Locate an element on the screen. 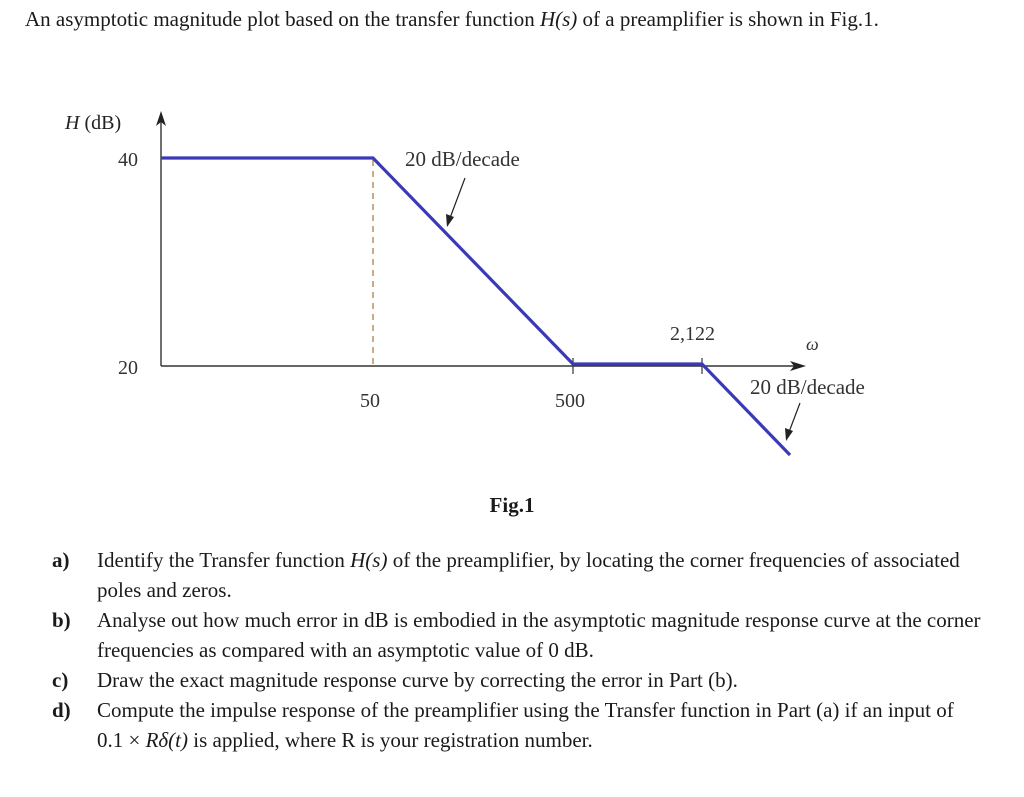 The height and width of the screenshot is (797, 1024). y-axis-arrow-icon is located at coordinates (161, 118).